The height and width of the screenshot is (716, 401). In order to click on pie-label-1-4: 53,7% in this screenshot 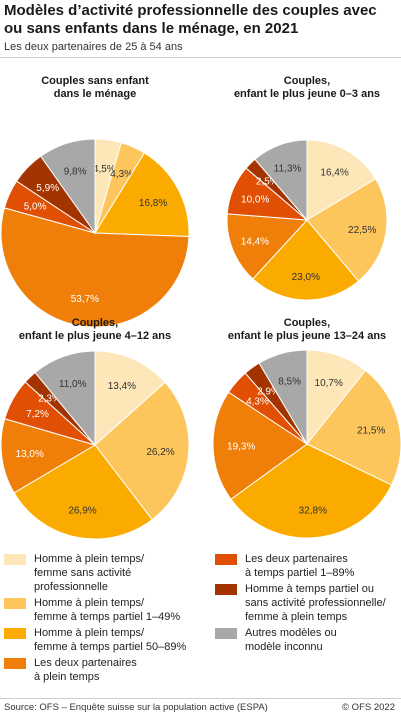, I will do `click(85, 299)`.